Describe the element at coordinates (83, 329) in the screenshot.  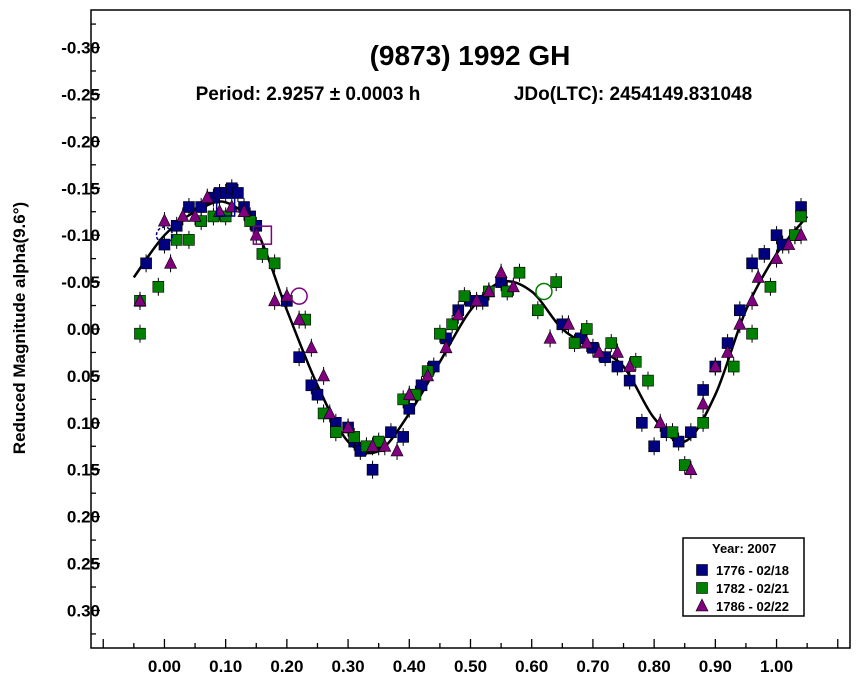
I see `y-tick-label: 0.00` at that location.